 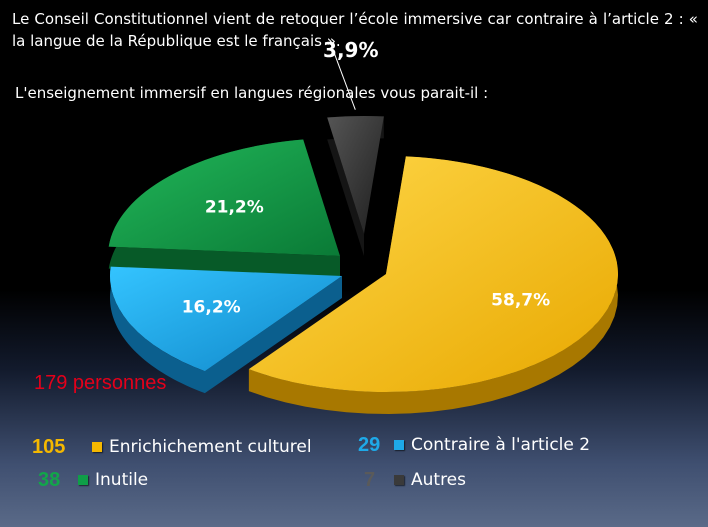 I want to click on legend-count: 29, so click(x=369, y=444).